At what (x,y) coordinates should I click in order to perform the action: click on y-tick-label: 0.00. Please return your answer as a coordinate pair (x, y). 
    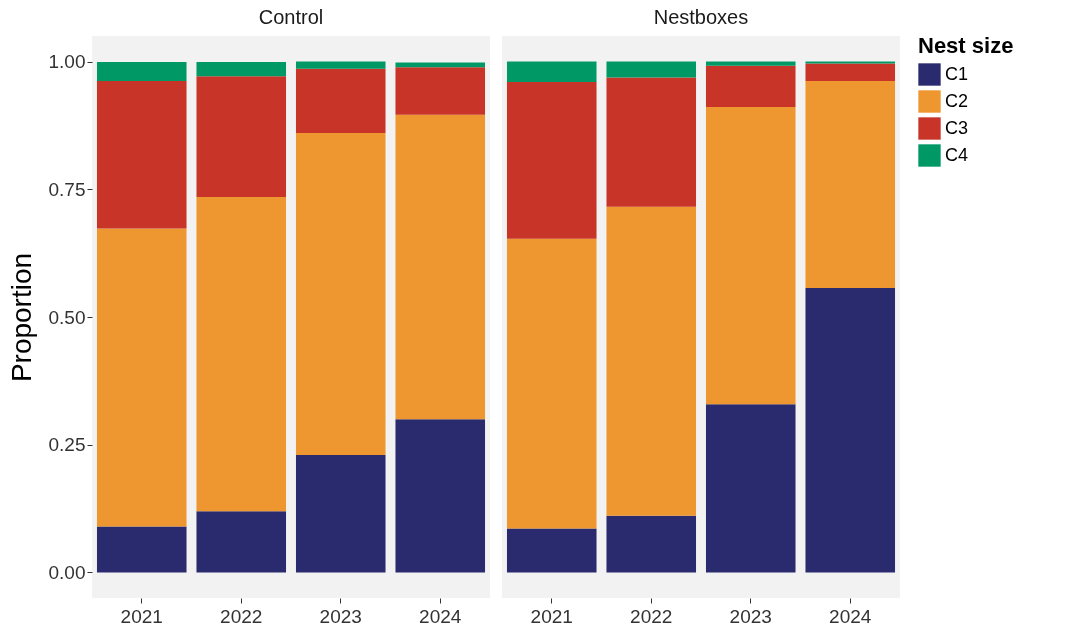
    Looking at the image, I should click on (67, 572).